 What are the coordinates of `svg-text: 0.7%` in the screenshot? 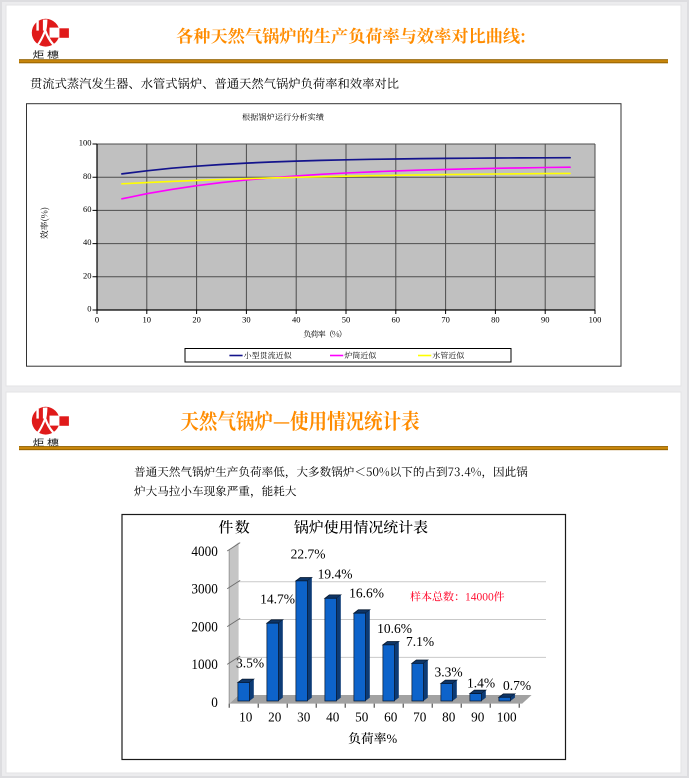 It's located at (517, 685).